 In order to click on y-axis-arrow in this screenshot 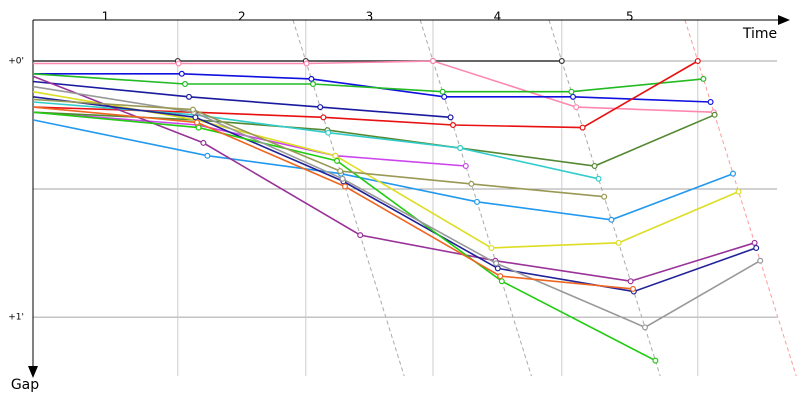, I will do `click(33, 372)`.